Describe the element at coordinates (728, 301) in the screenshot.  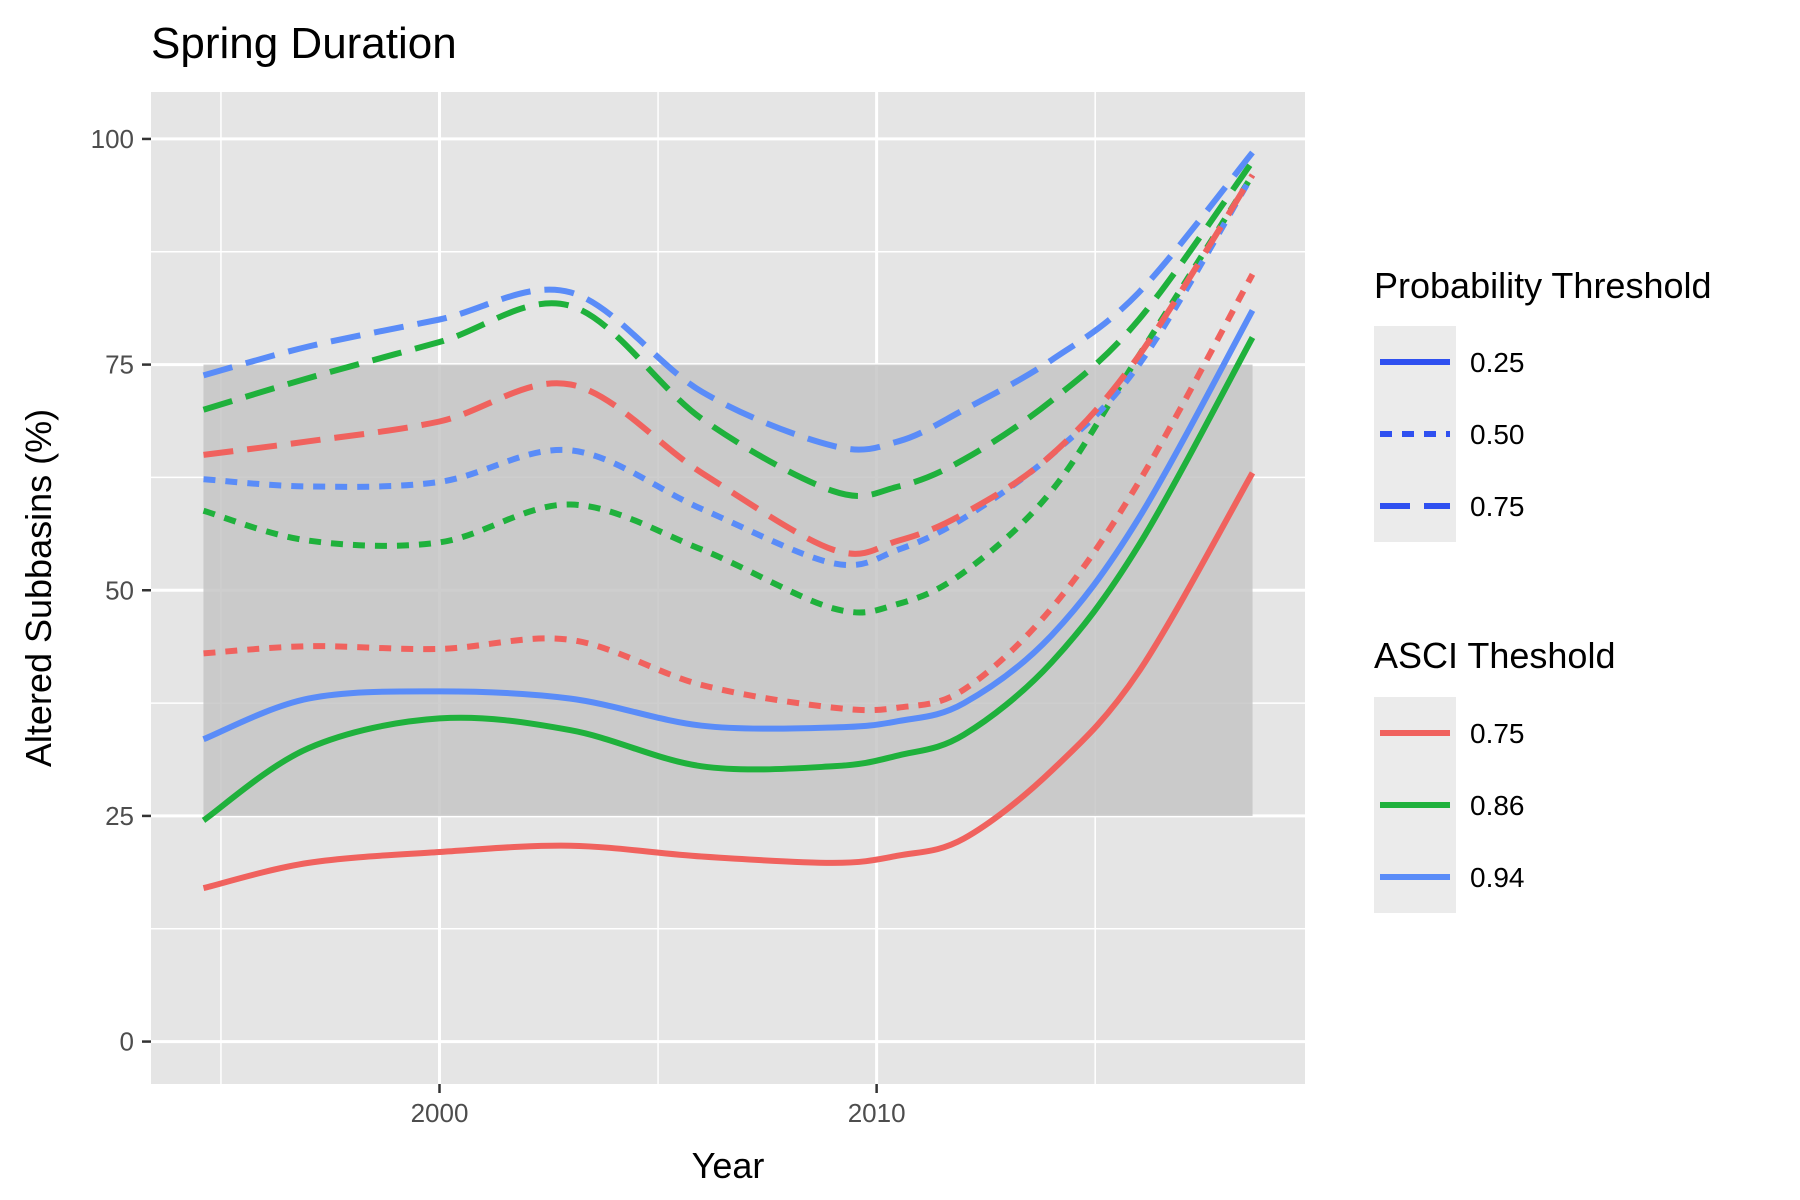
I see `series-line-asci-0.94-prob-0.75` at that location.